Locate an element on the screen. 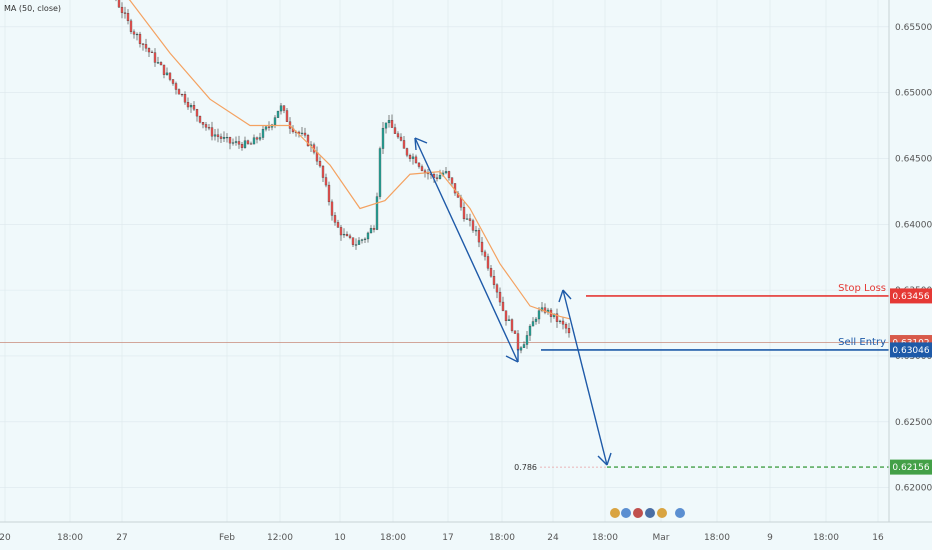  arrow-1-head-bottom-a is located at coordinates (512, 359).